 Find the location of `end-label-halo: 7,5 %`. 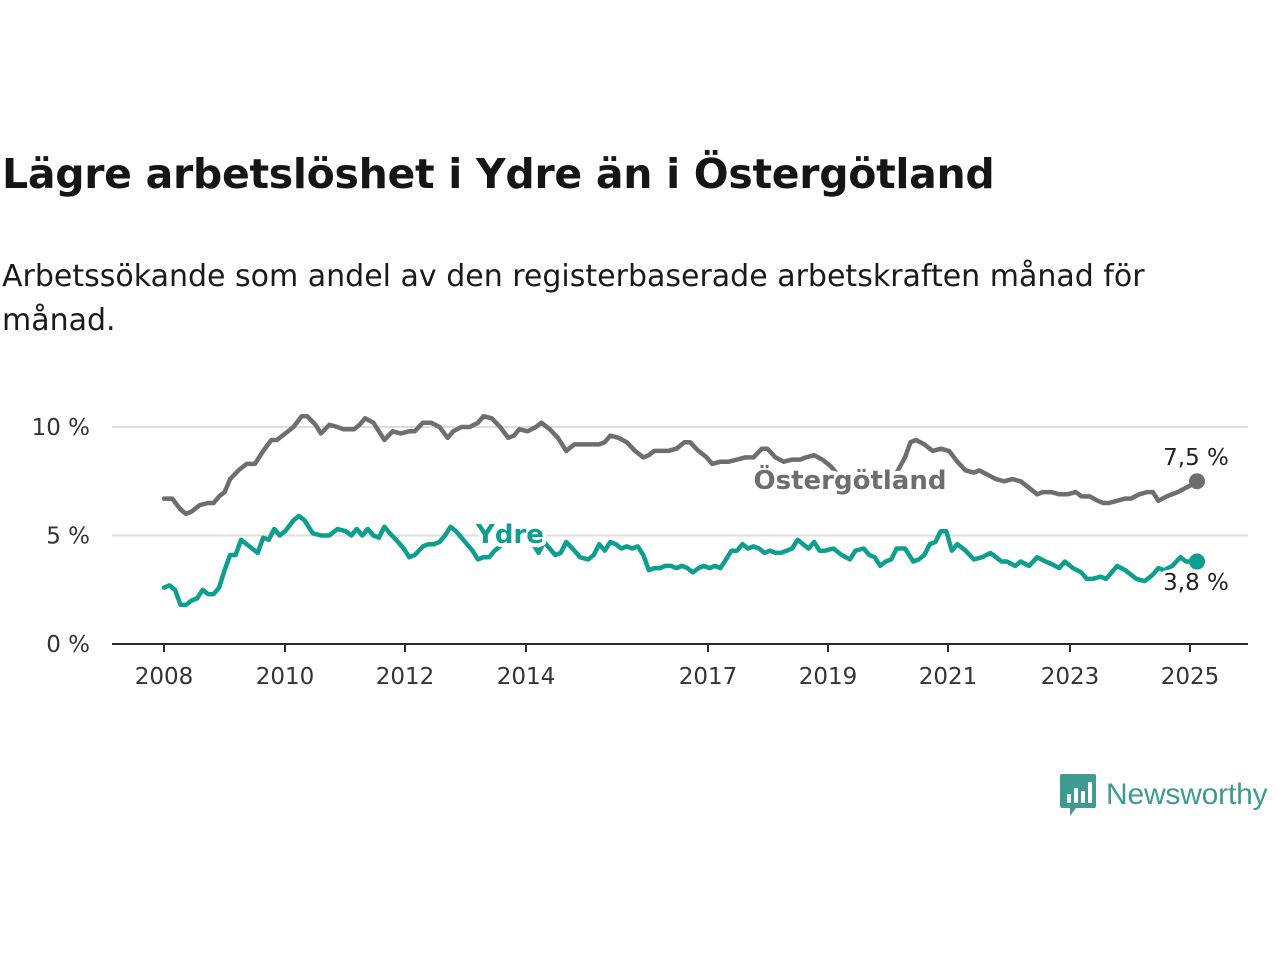

end-label-halo: 7,5 % is located at coordinates (1196, 458).